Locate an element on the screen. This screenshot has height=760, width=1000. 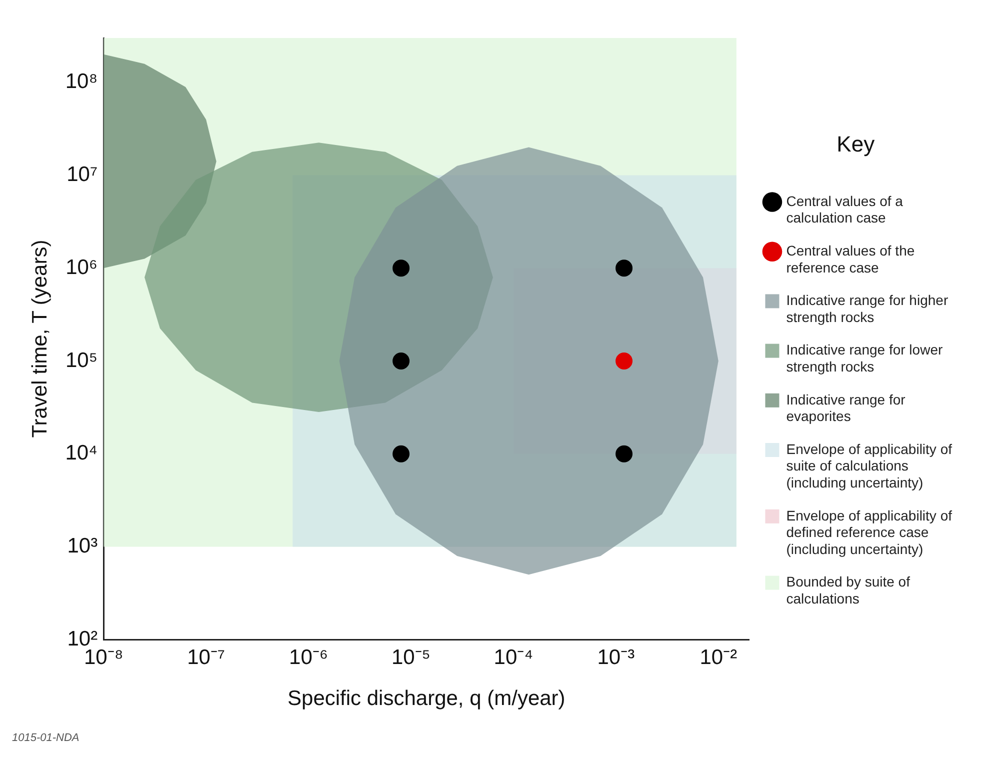
y-tick-label: 10⁴ is located at coordinates (81, 453).